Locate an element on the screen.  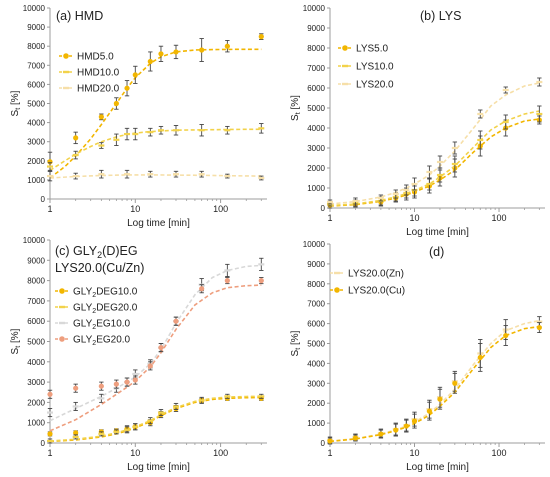
x-tick-label: 1 is located at coordinates (49, 209).